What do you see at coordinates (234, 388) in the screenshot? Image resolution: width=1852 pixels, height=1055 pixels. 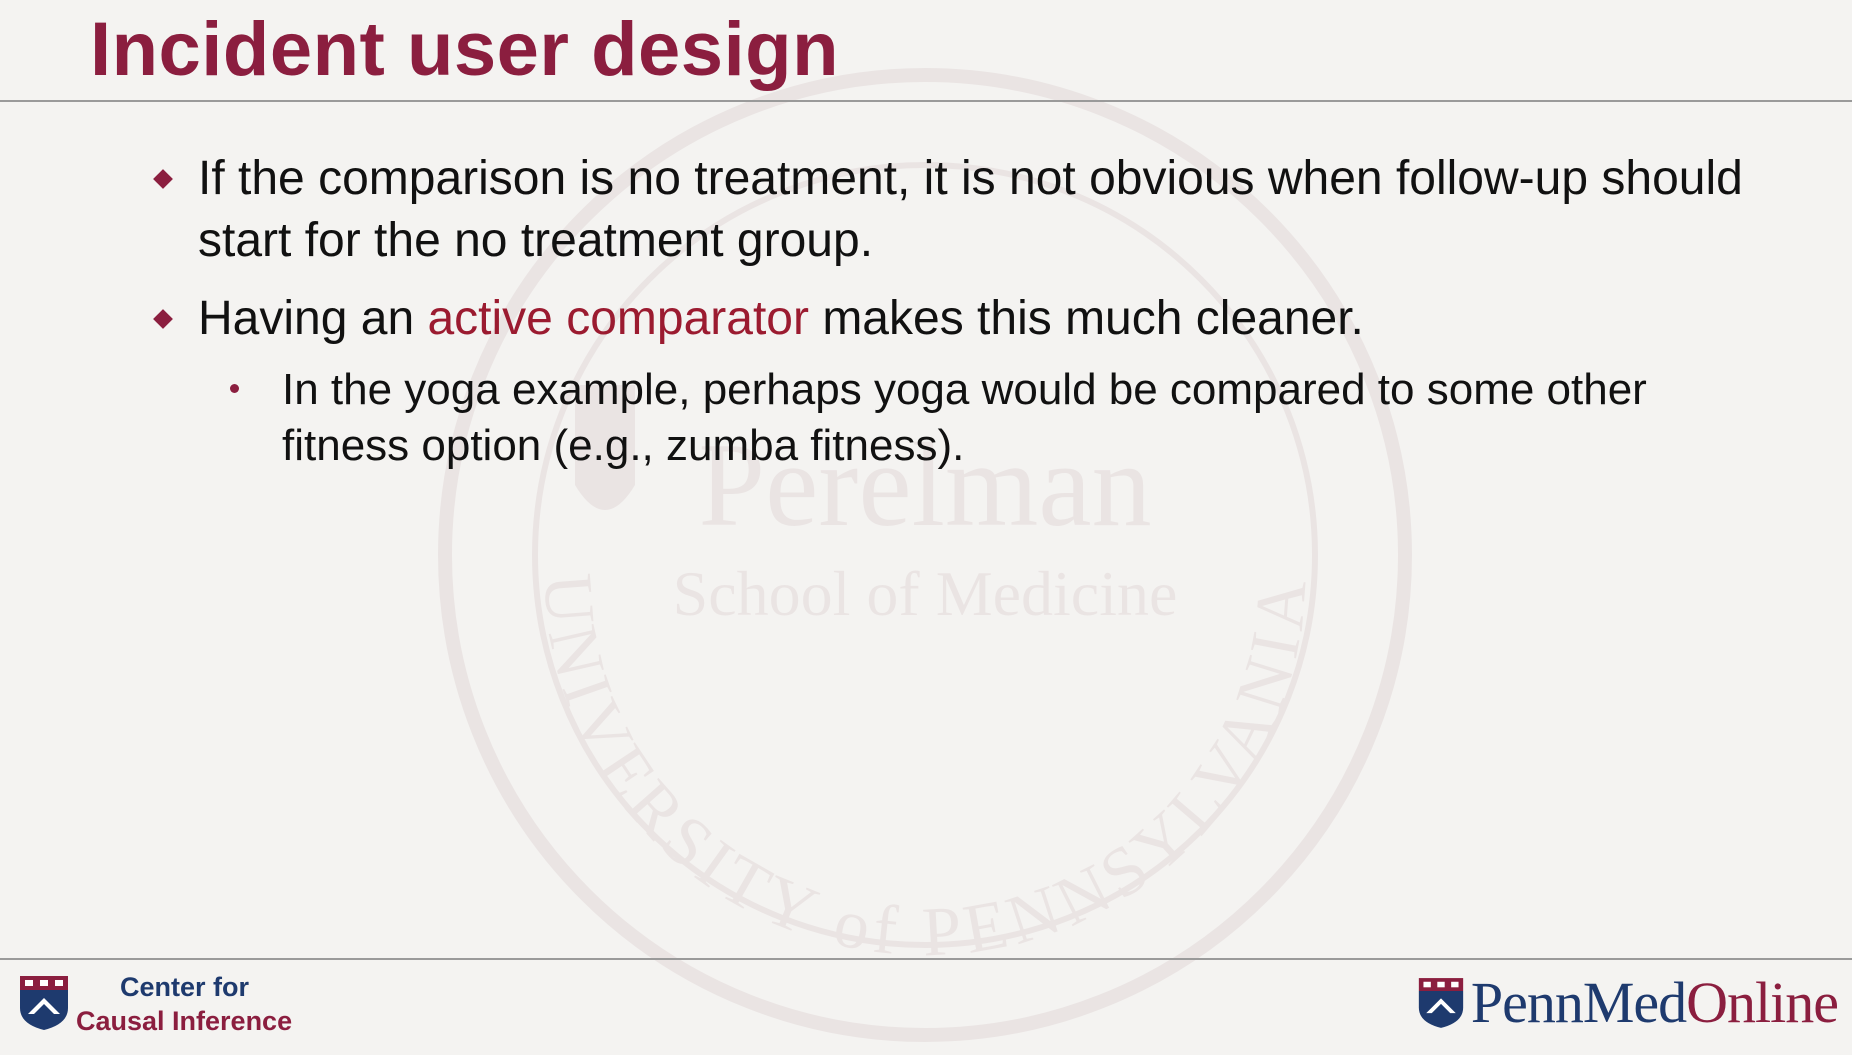 I see `dot-bullet-icon` at bounding box center [234, 388].